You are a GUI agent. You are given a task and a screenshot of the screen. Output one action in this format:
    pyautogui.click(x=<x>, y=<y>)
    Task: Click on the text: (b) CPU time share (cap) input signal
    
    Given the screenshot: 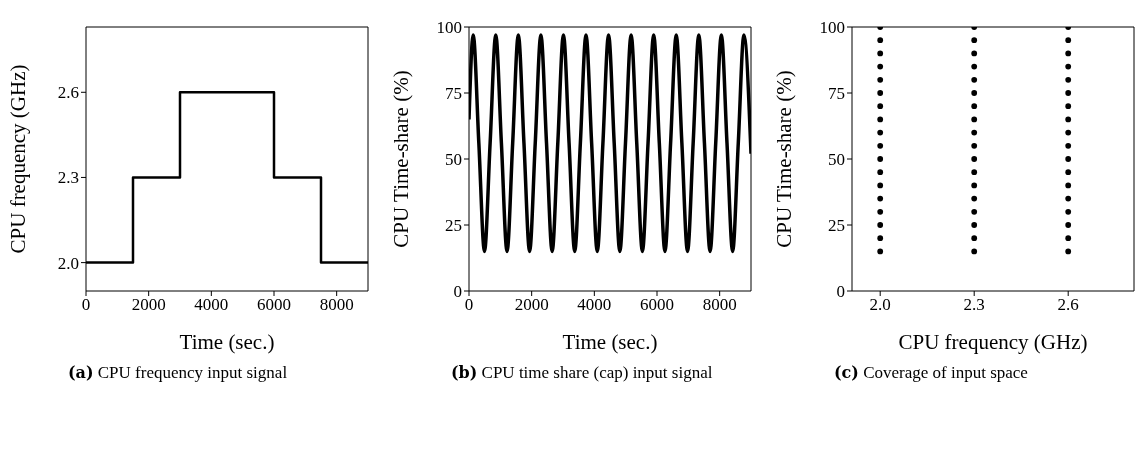 What is the action you would take?
    pyautogui.click(x=582, y=372)
    